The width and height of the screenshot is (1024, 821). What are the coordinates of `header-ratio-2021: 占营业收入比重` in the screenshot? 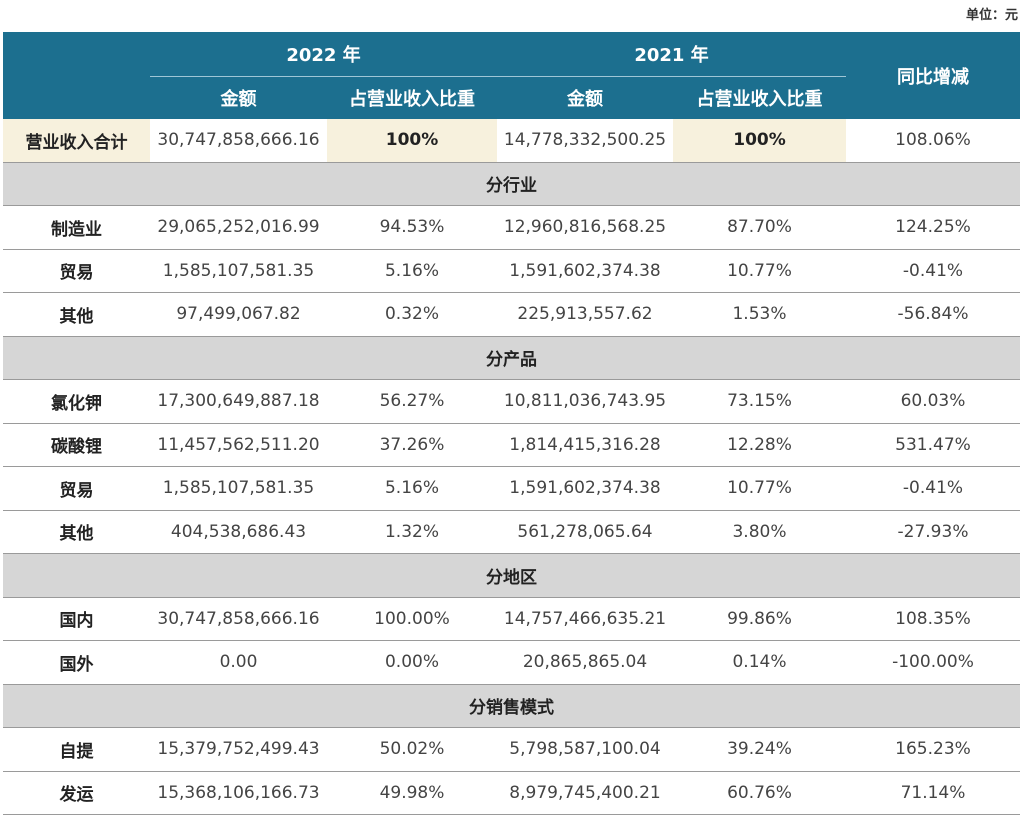 It's located at (759, 97).